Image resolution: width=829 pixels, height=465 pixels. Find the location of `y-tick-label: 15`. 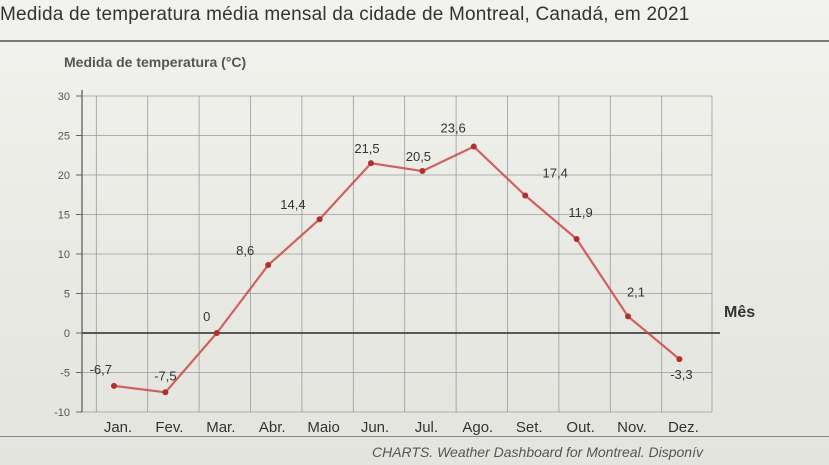

y-tick-label: 15 is located at coordinates (64, 216).